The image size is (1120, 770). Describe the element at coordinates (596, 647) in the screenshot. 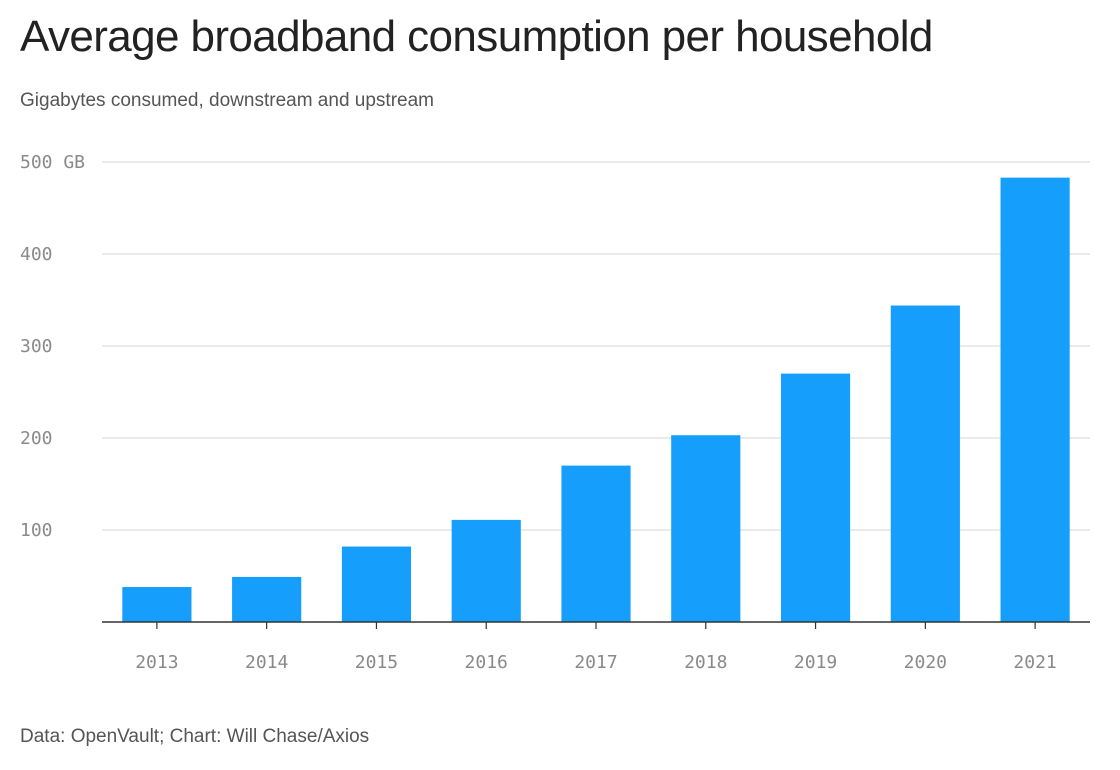

I see `x-axis: 2013 2014 2015 2016 2017 2018 2019 2020 2021` at that location.